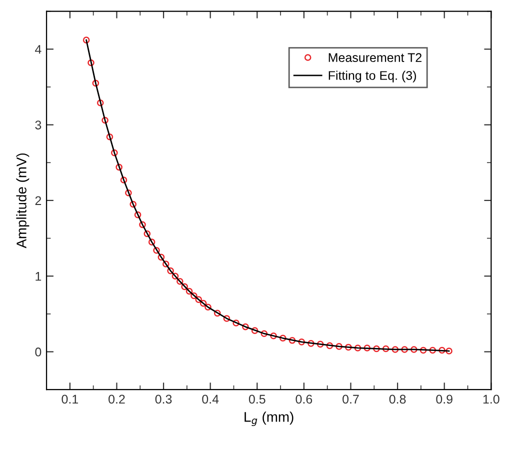 This screenshot has width=517, height=453. Describe the element at coordinates (23, 200) in the screenshot. I see `y-axis-title: Amplitude (mV)` at that location.